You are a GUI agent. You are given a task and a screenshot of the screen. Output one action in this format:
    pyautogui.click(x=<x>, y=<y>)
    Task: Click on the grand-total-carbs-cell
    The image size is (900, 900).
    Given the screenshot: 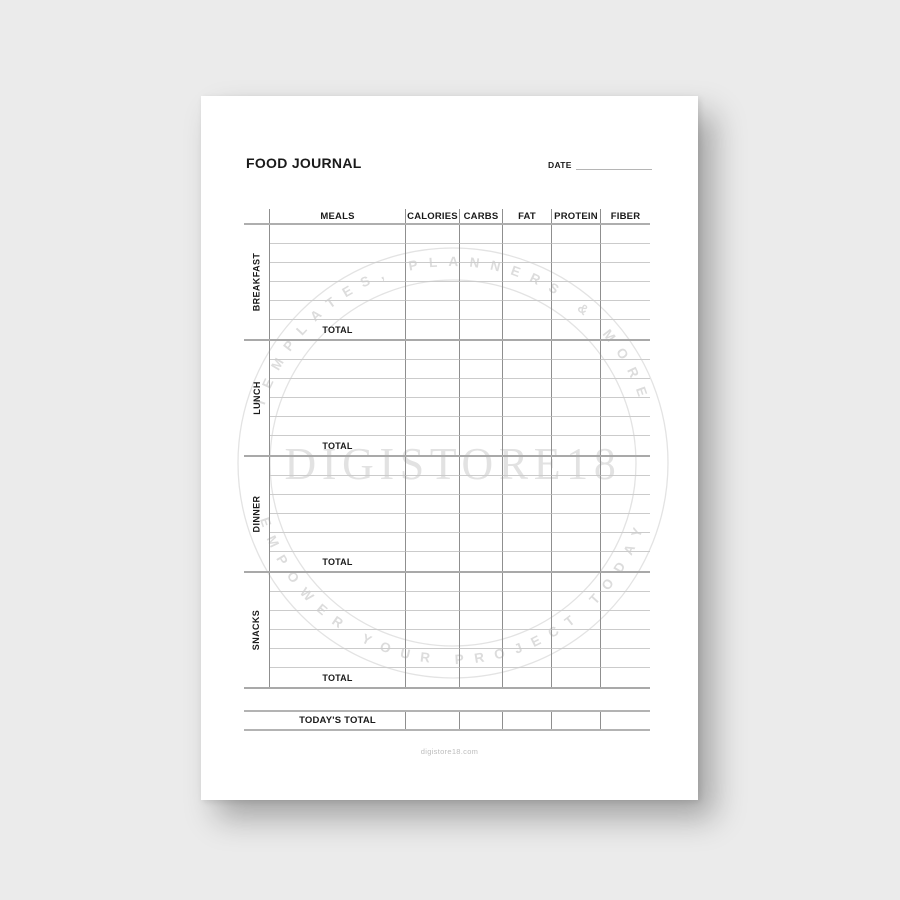 What is the action you would take?
    pyautogui.click(x=481, y=720)
    